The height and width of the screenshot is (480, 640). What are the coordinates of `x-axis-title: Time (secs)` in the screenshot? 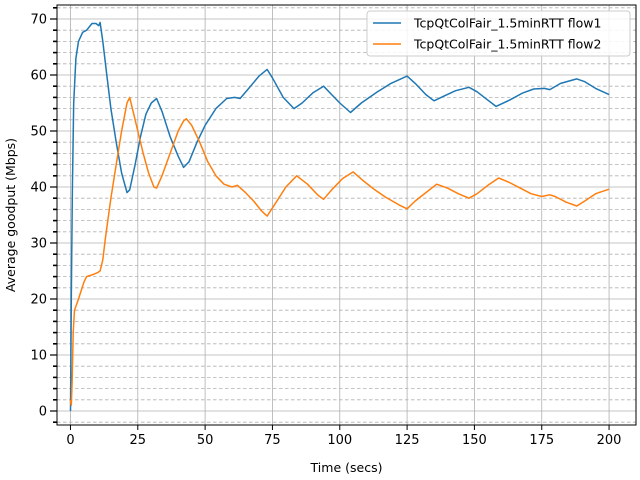 It's located at (346, 467).